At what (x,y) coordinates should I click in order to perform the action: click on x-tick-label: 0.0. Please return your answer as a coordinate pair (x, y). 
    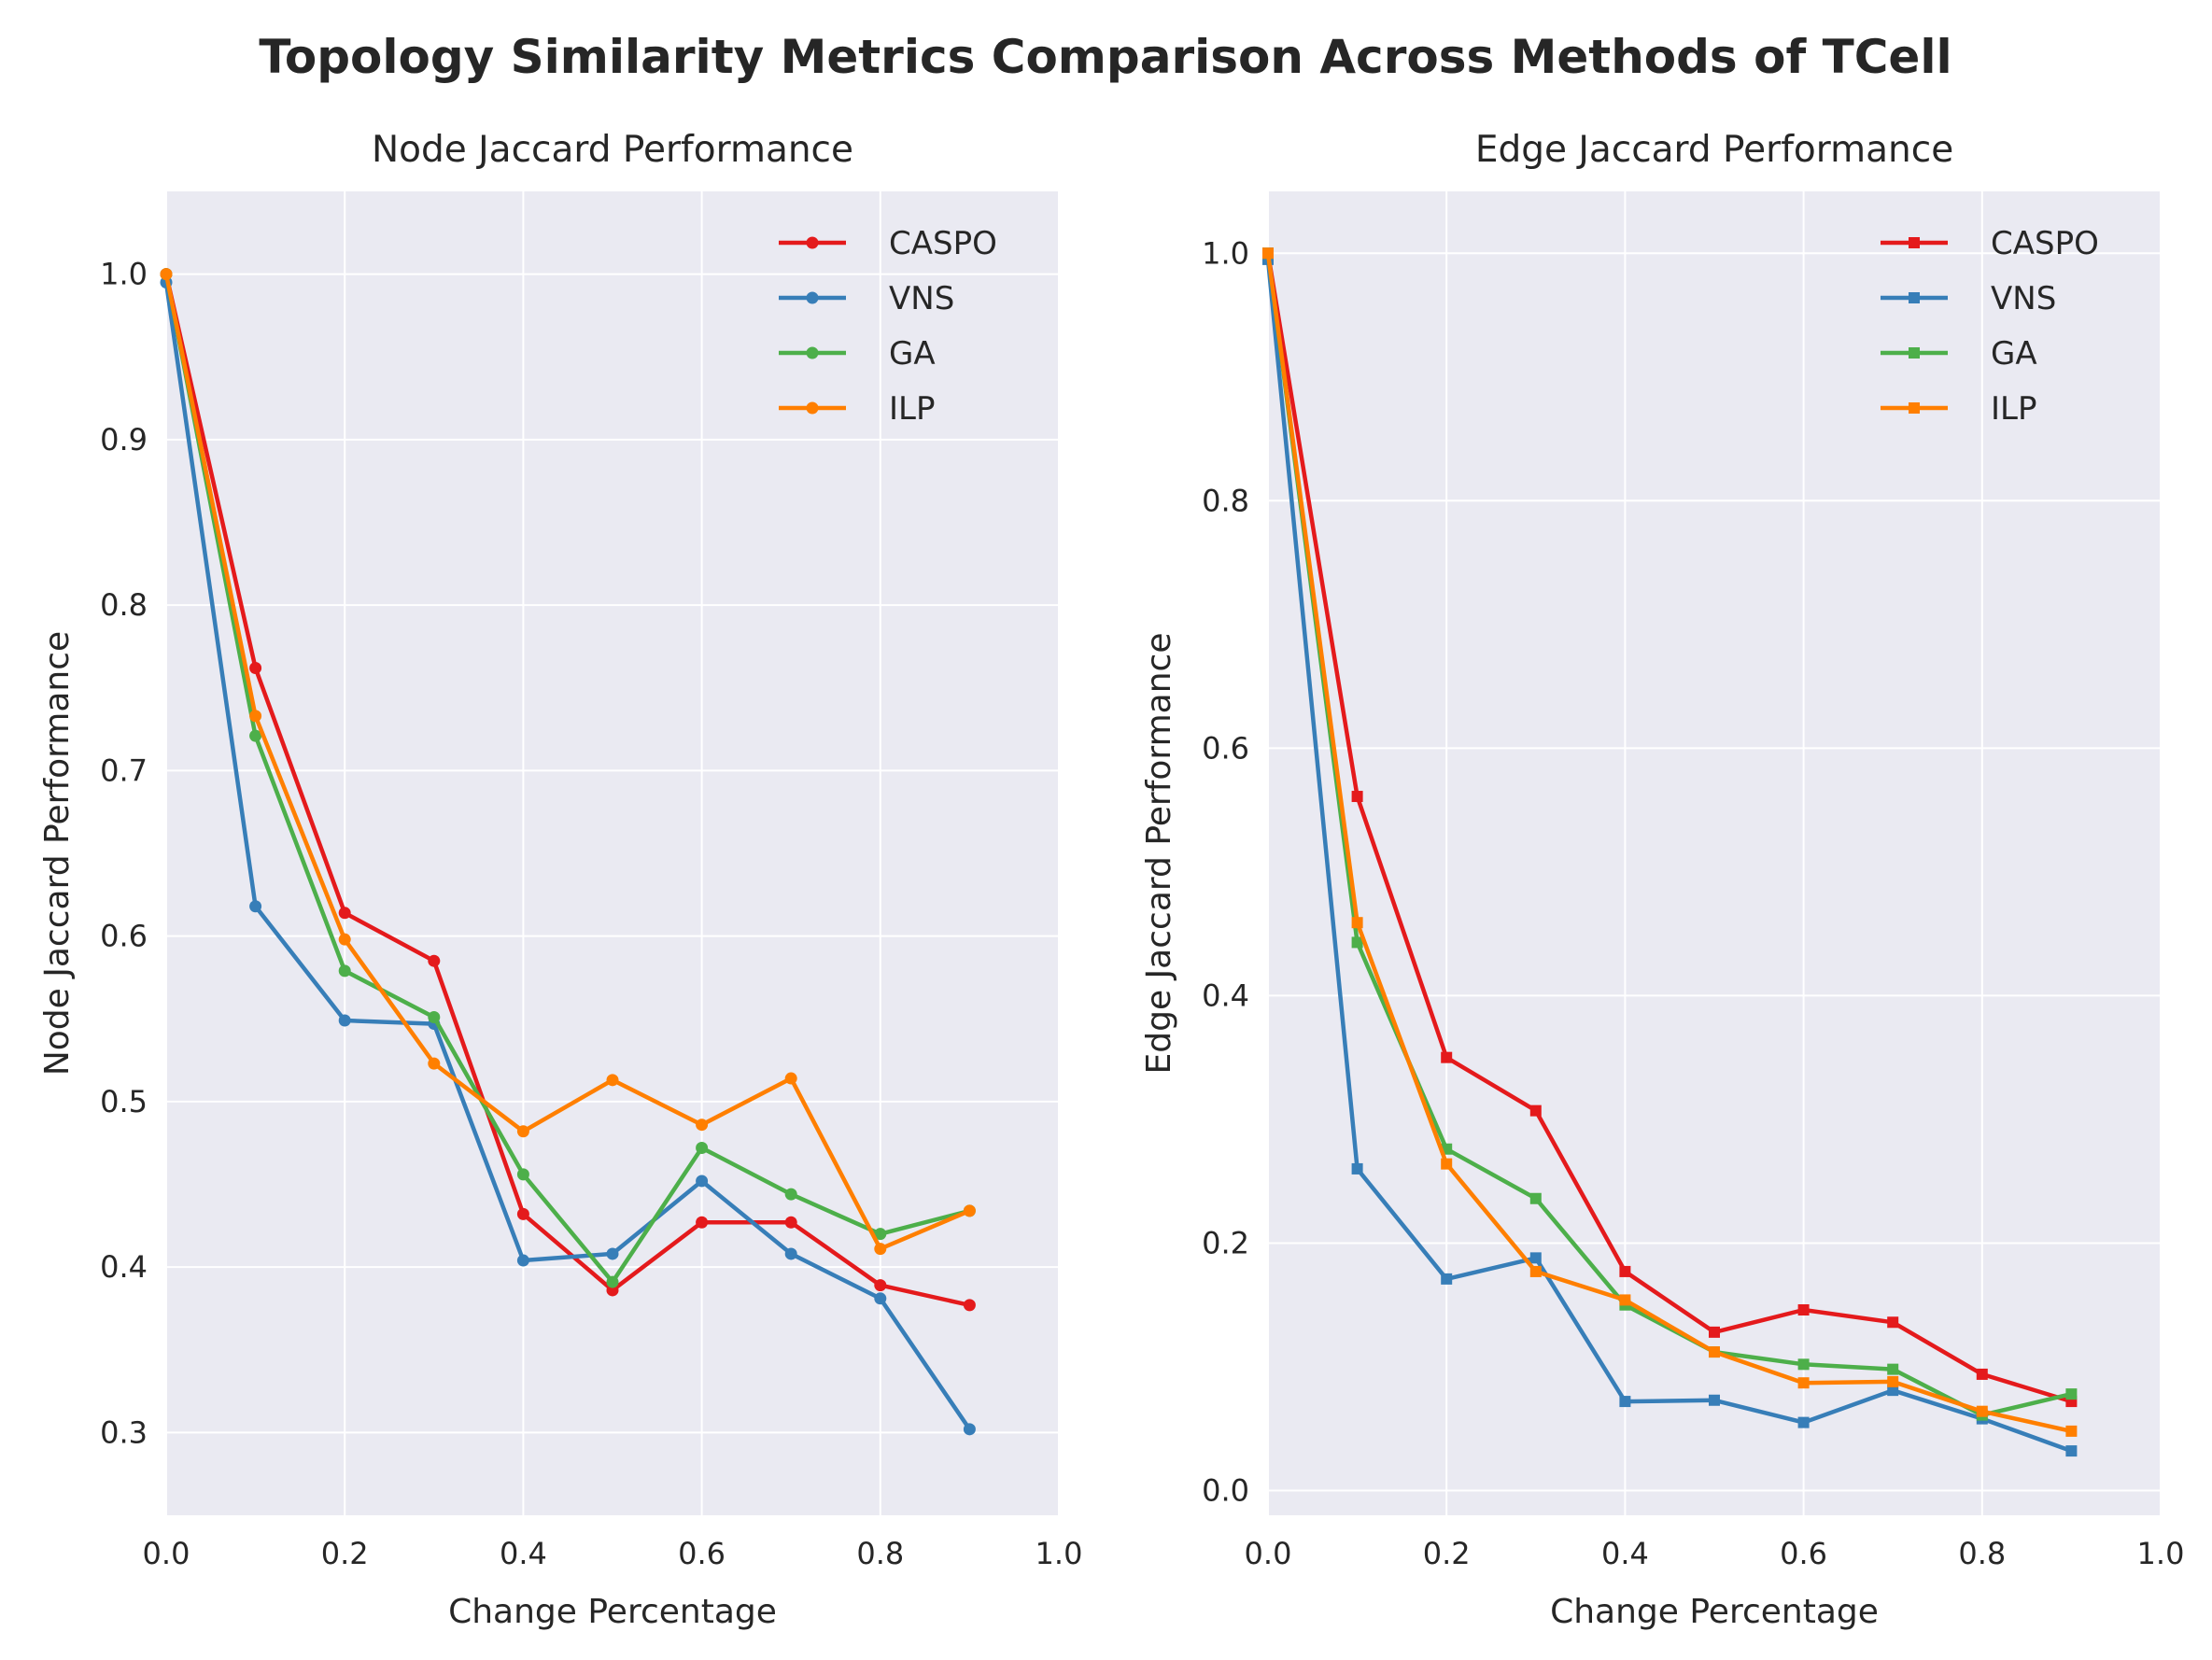
    Looking at the image, I should click on (166, 1553).